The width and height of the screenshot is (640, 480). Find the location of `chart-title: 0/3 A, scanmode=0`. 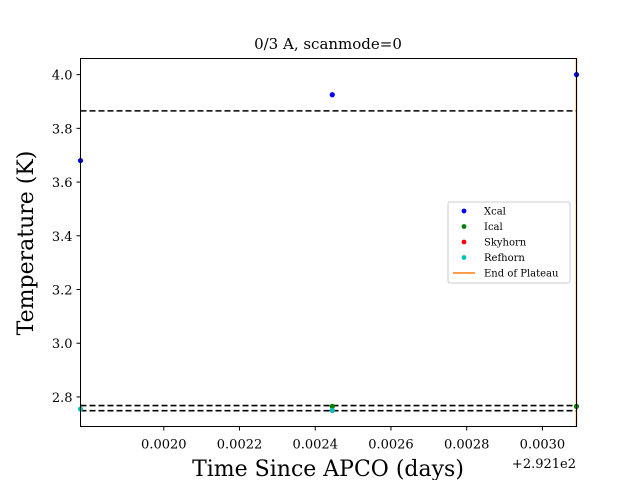

chart-title: 0/3 A, scanmode=0 is located at coordinates (328, 44).